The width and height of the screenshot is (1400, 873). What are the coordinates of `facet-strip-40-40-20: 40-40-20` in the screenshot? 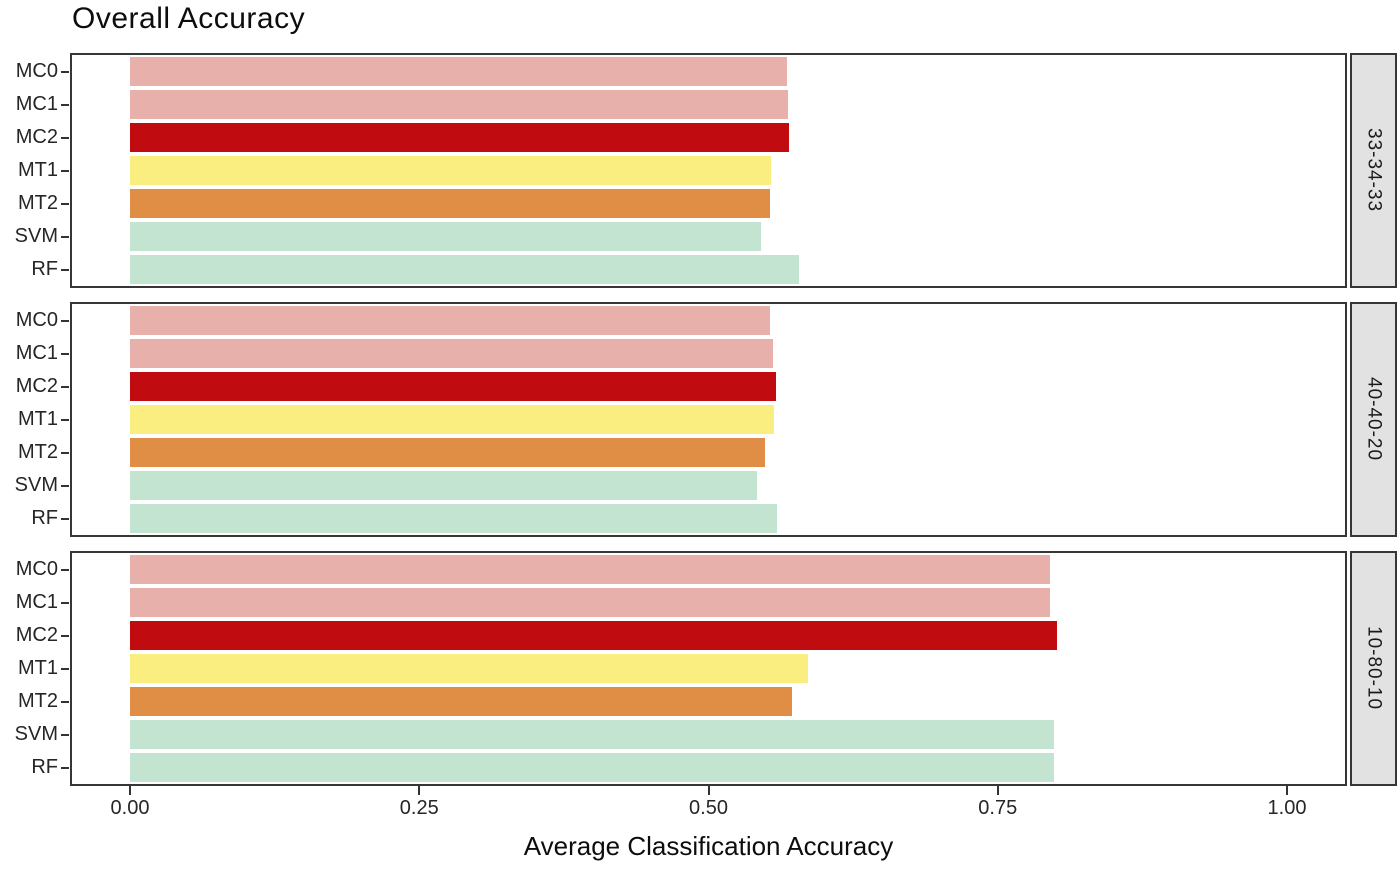 It's located at (1373, 419).